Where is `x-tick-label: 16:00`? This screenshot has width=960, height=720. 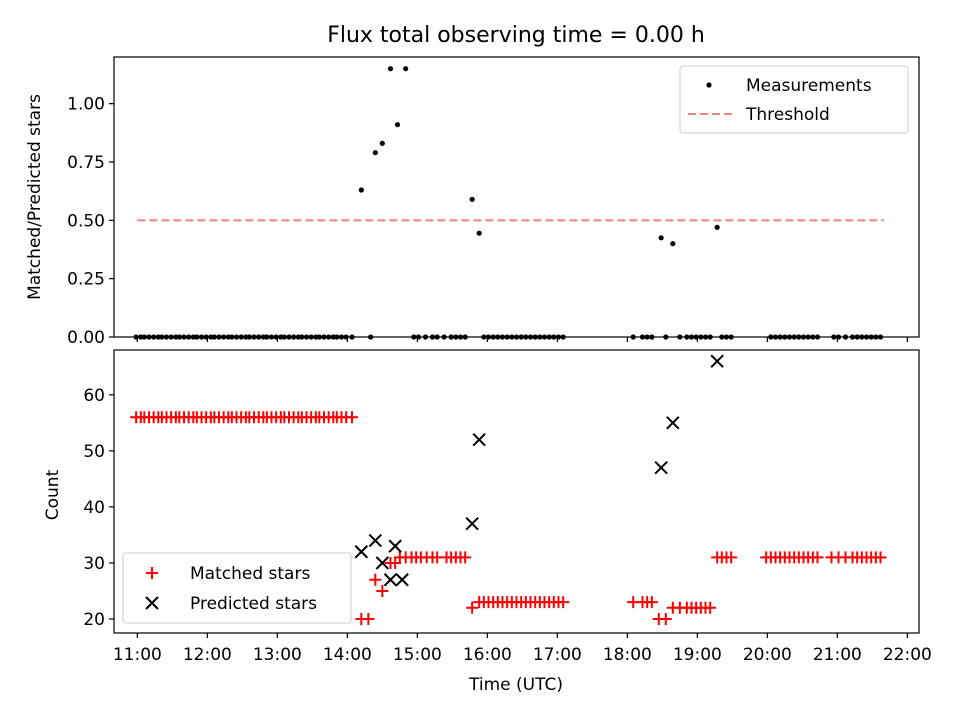 x-tick-label: 16:00 is located at coordinates (487, 655).